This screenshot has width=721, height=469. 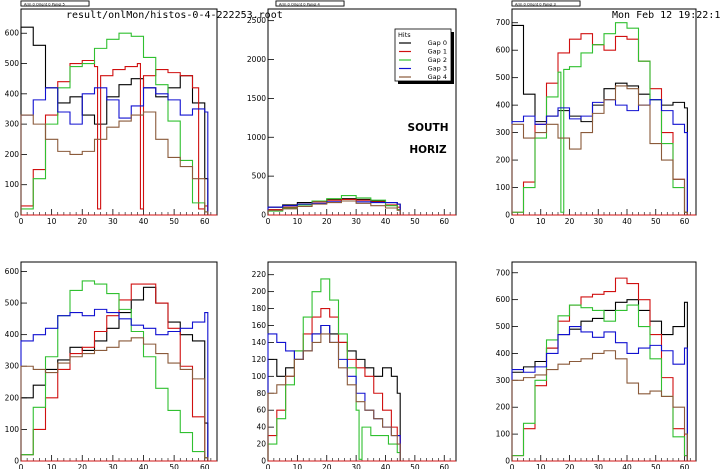 I want to click on legend-box, so click(x=423, y=55).